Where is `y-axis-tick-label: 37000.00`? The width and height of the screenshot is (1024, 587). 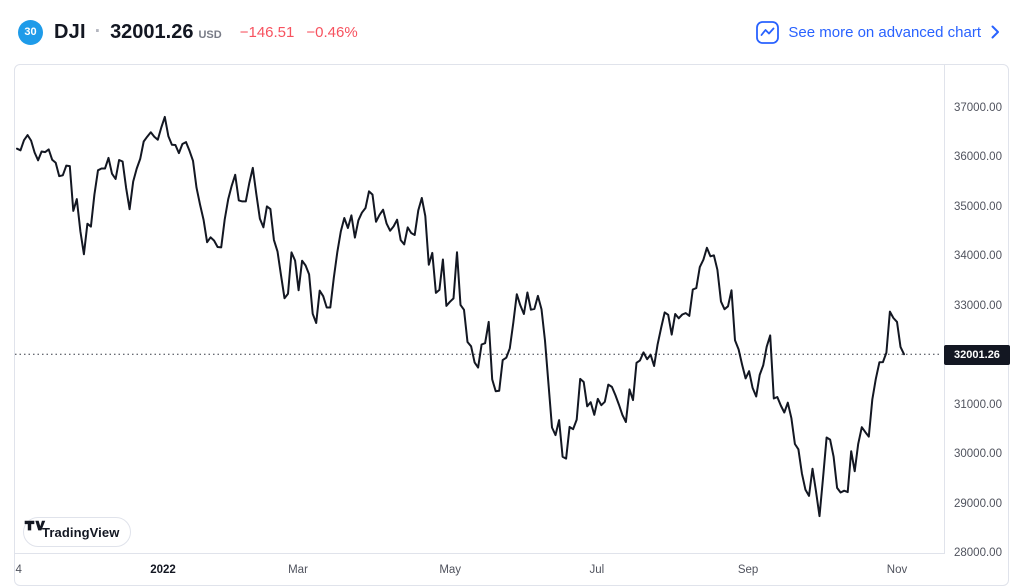 y-axis-tick-label: 37000.00 is located at coordinates (978, 108).